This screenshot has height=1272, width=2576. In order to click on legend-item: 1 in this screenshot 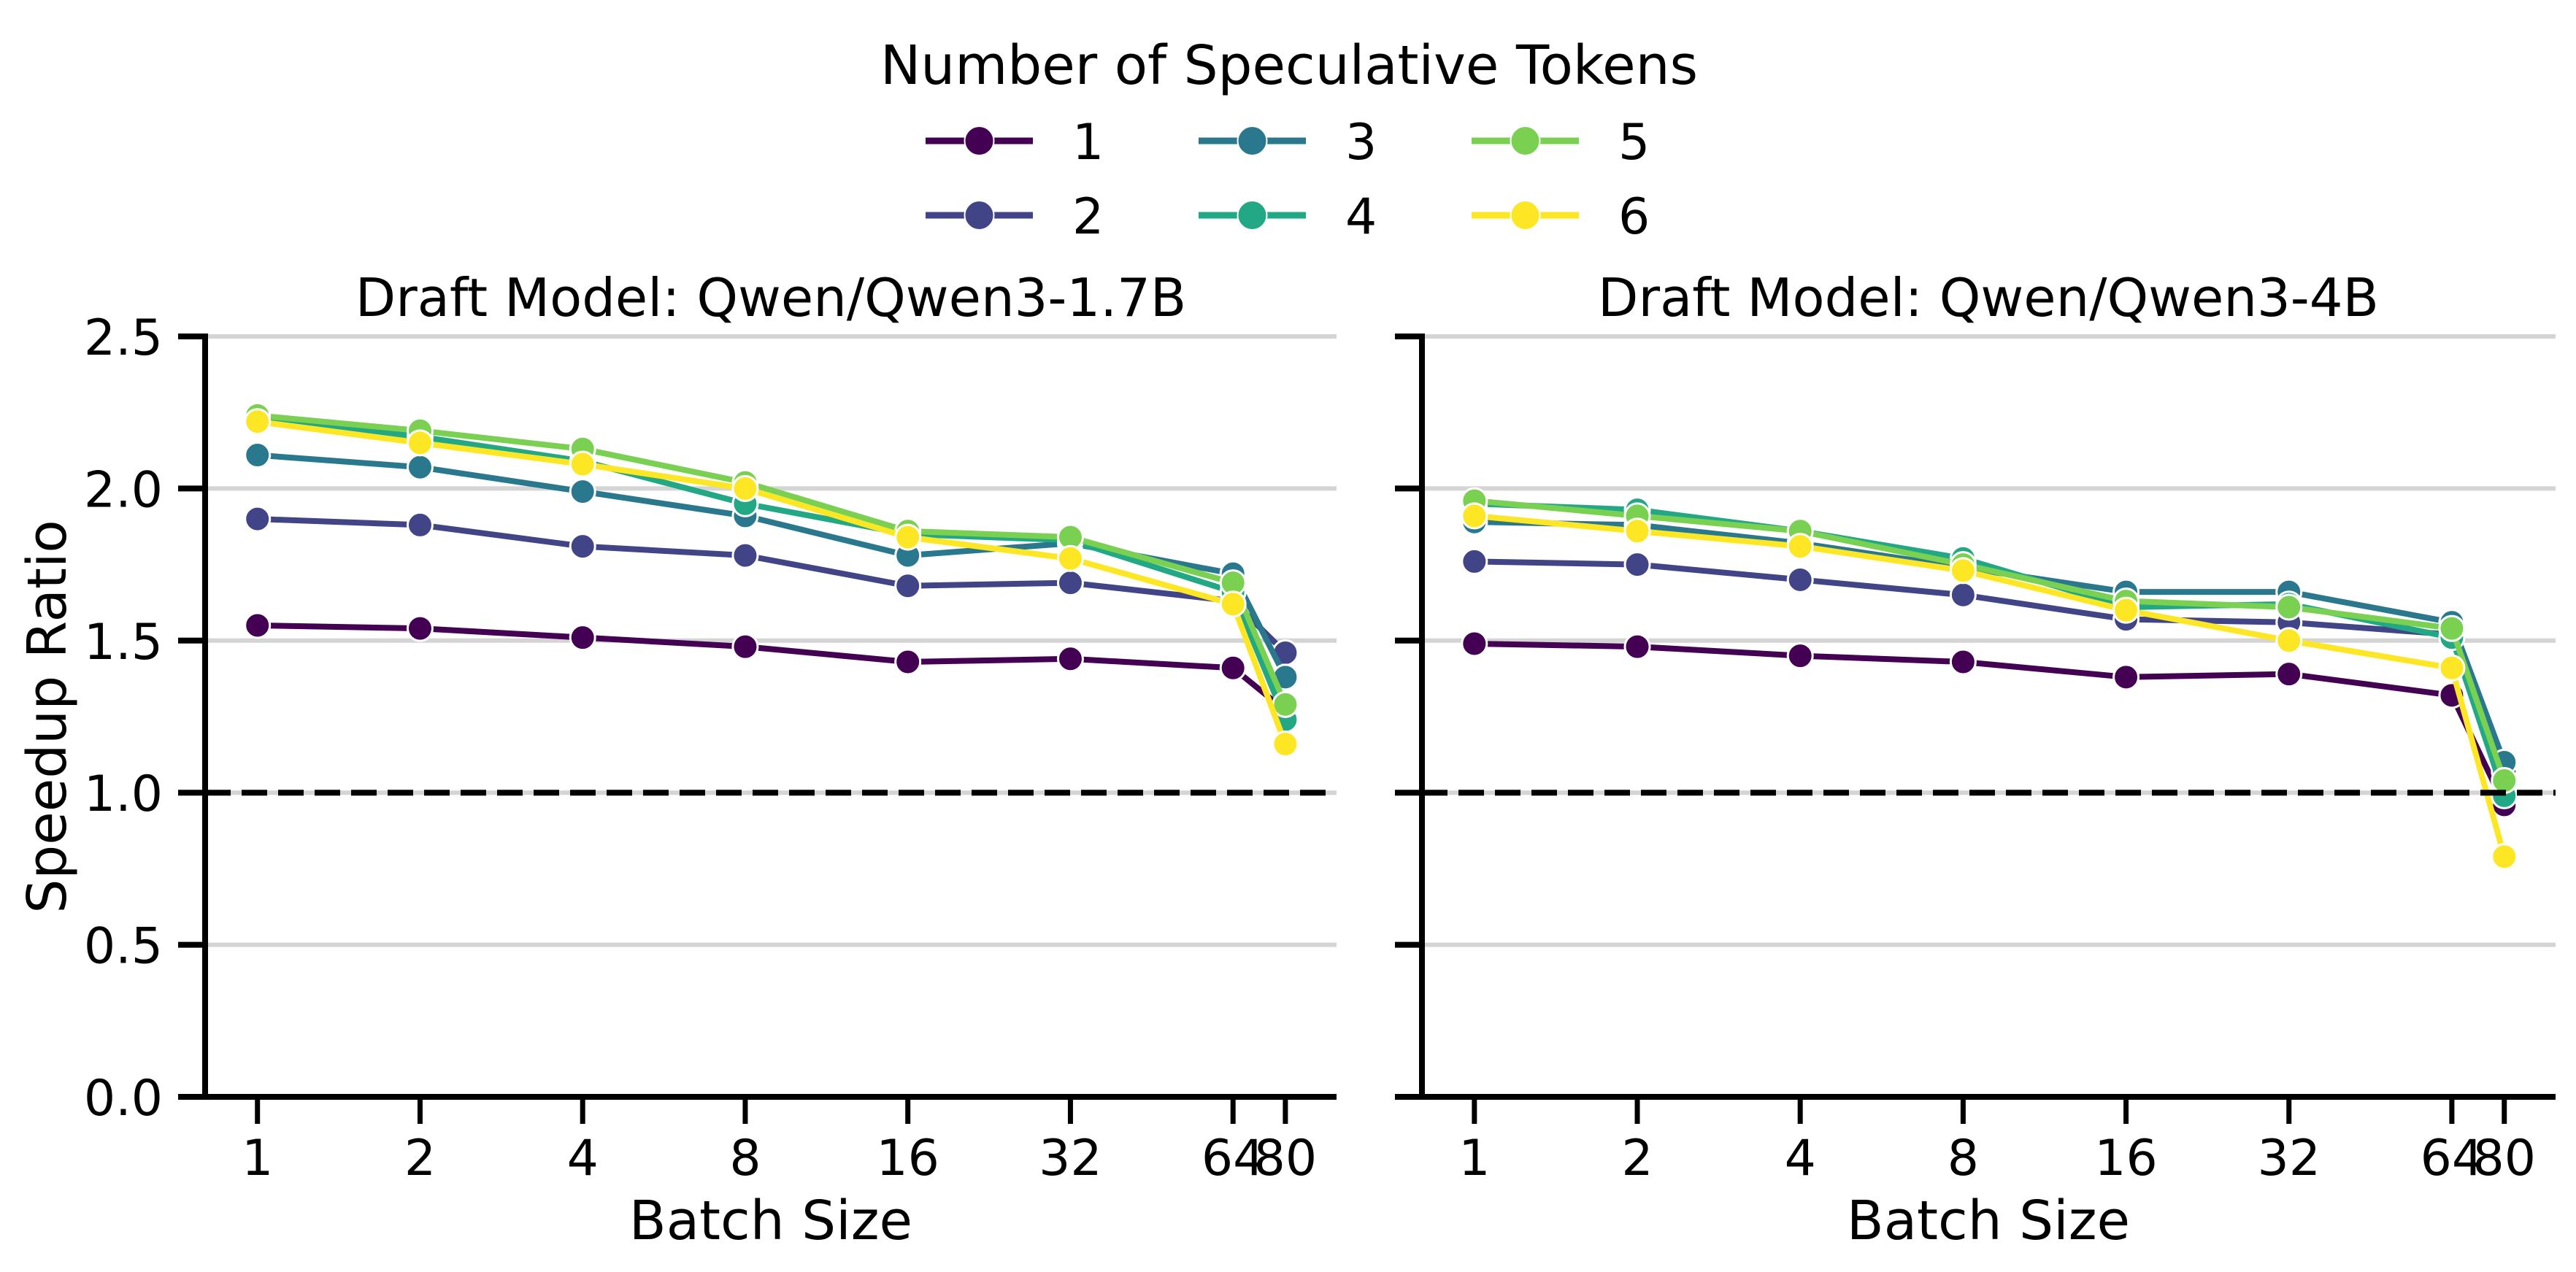, I will do `click(1015, 142)`.